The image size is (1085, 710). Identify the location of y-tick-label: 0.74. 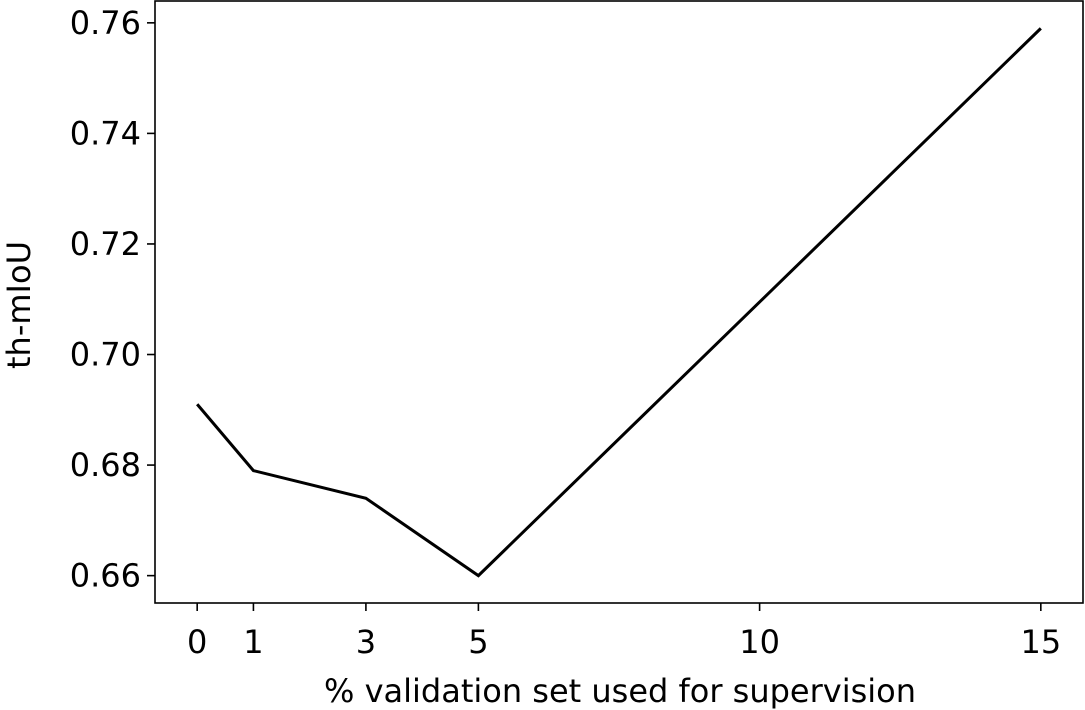
(105, 133).